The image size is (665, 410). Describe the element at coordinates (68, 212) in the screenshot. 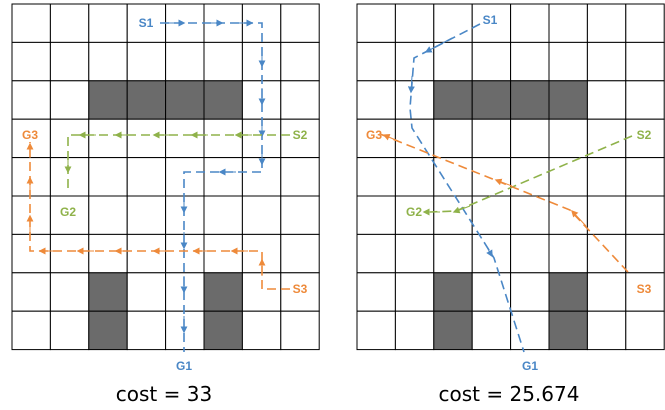

I see `left-goal-label-green: G2` at that location.